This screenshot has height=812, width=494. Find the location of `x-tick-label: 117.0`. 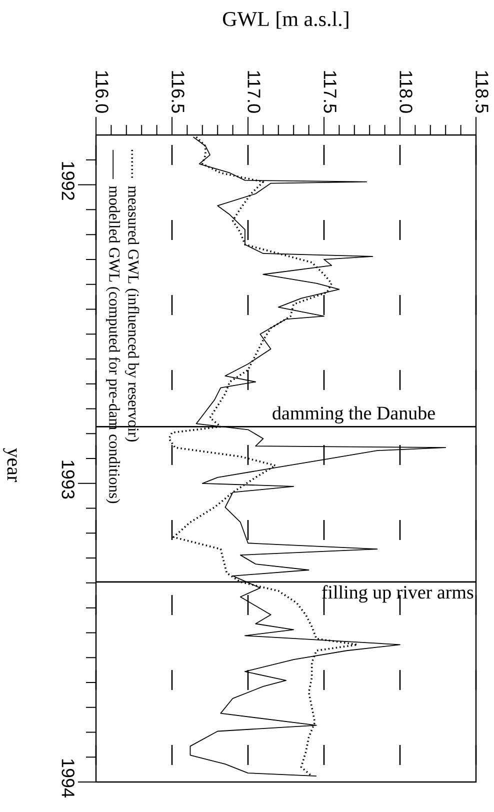

x-tick-label: 117.0 is located at coordinates (254, 92).